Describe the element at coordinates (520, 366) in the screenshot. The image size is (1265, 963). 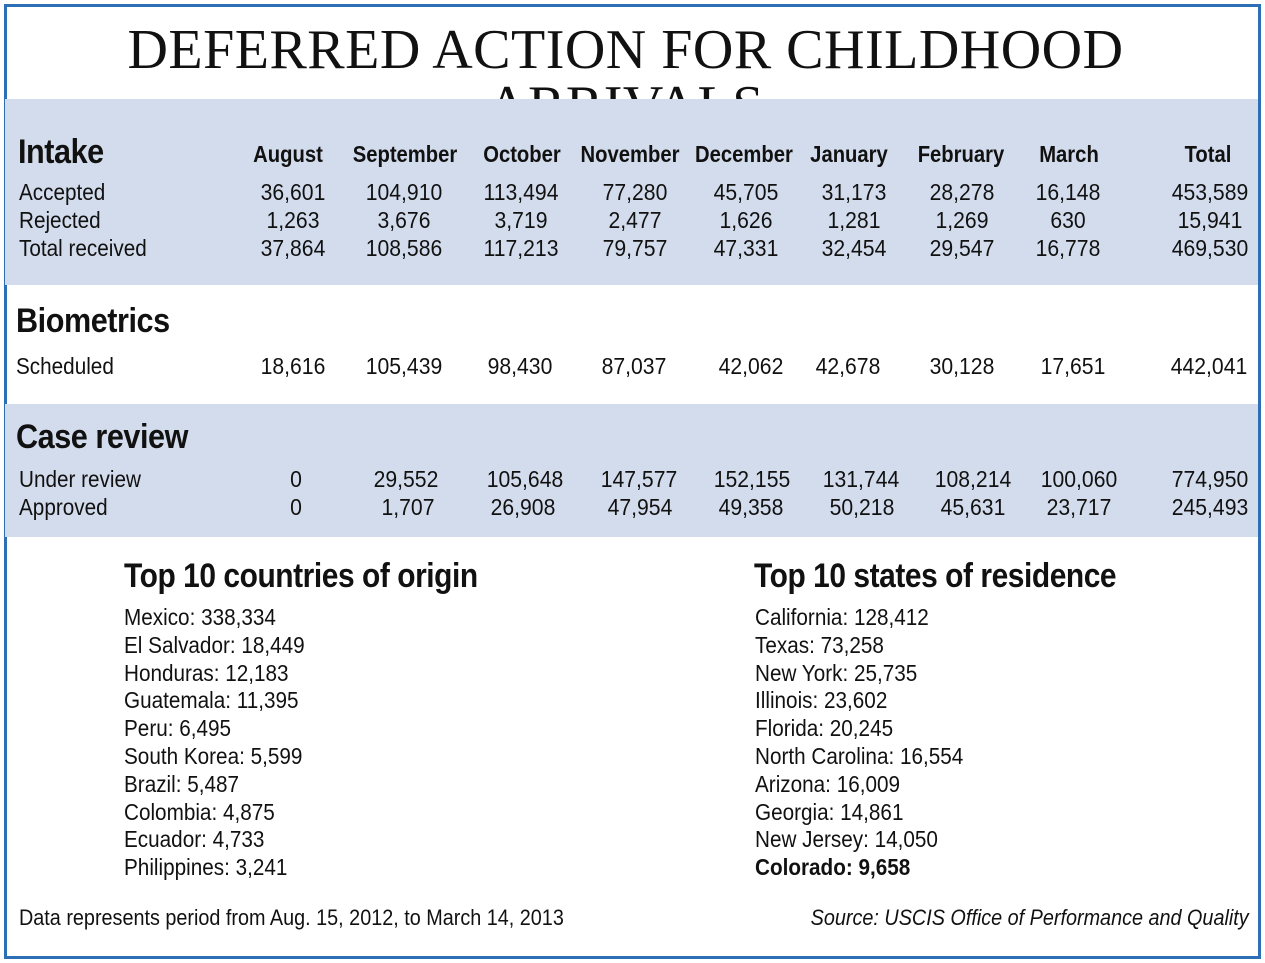
I see `biometrics-cell: 98,430` at that location.